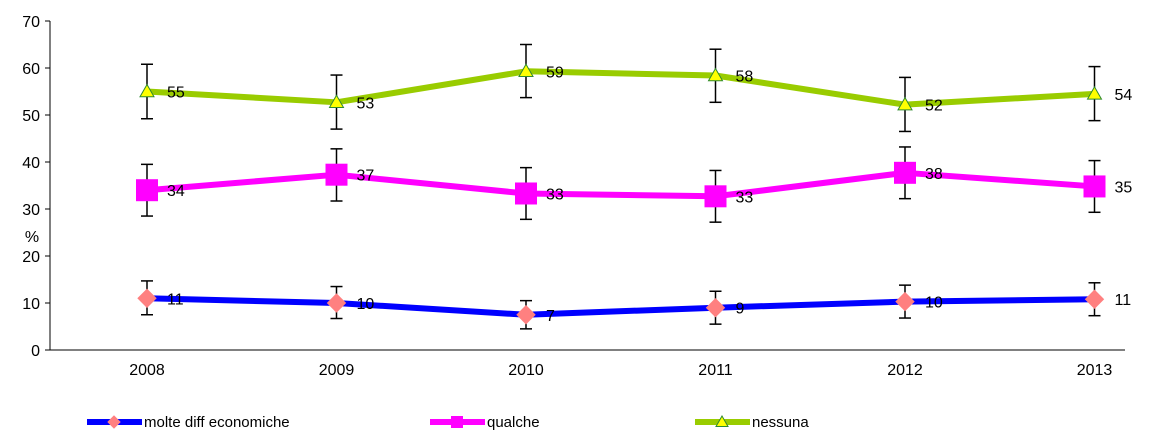  Describe the element at coordinates (31, 163) in the screenshot. I see `y-tick-label: 40` at that location.